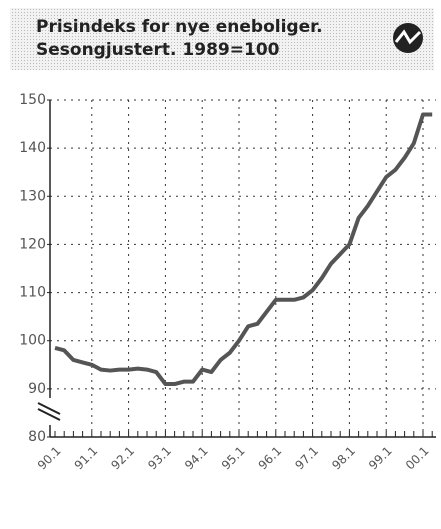  I want to click on x-tick-label: 92.1, so click(122, 458).